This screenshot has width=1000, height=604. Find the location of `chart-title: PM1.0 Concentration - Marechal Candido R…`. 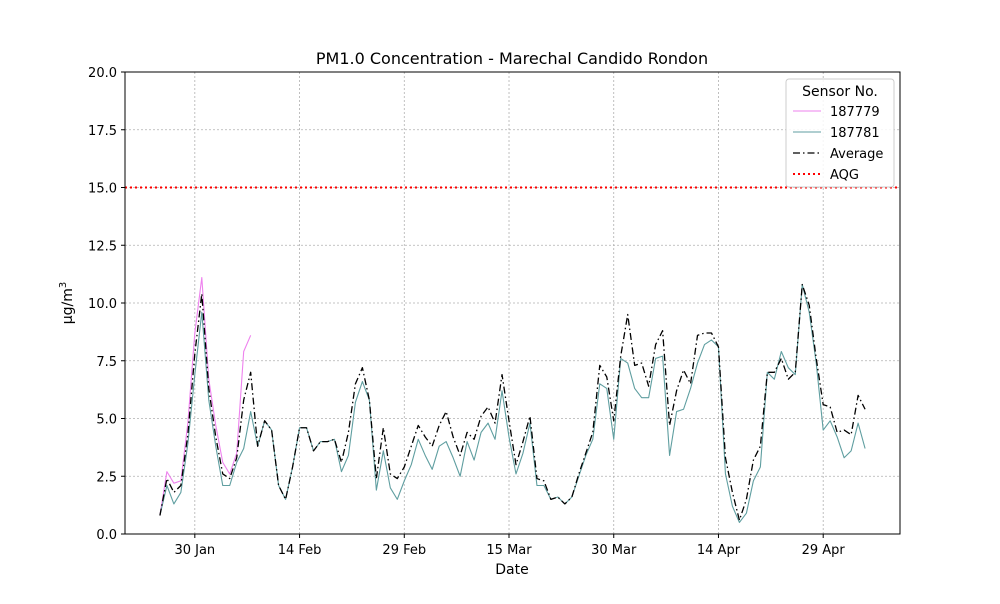

chart-title: PM1.0 Concentration - Marechal Candido R… is located at coordinates (512, 58).